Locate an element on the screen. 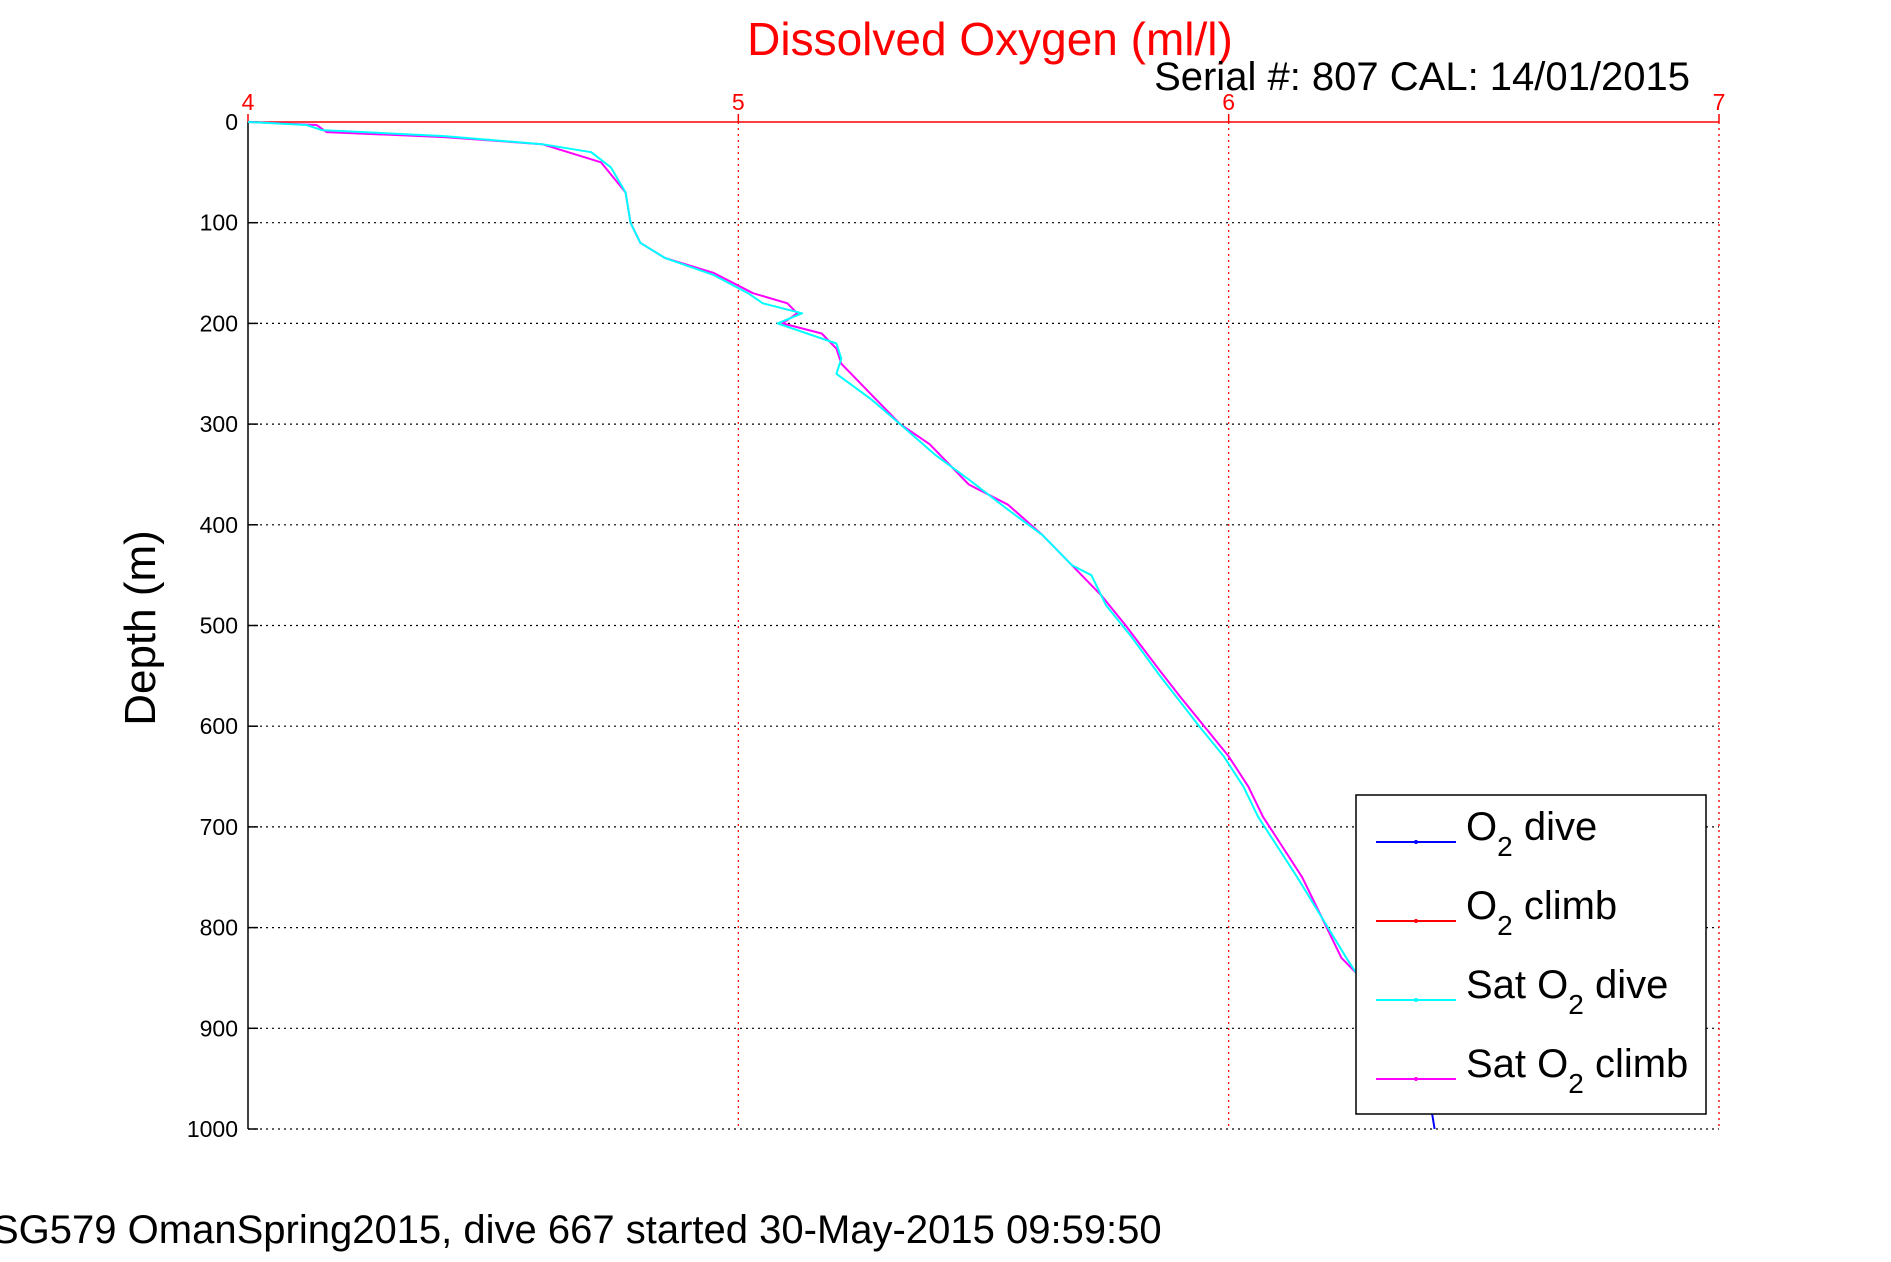 This screenshot has height=1262, width=1891. y-tick-label: 800 is located at coordinates (219, 928).